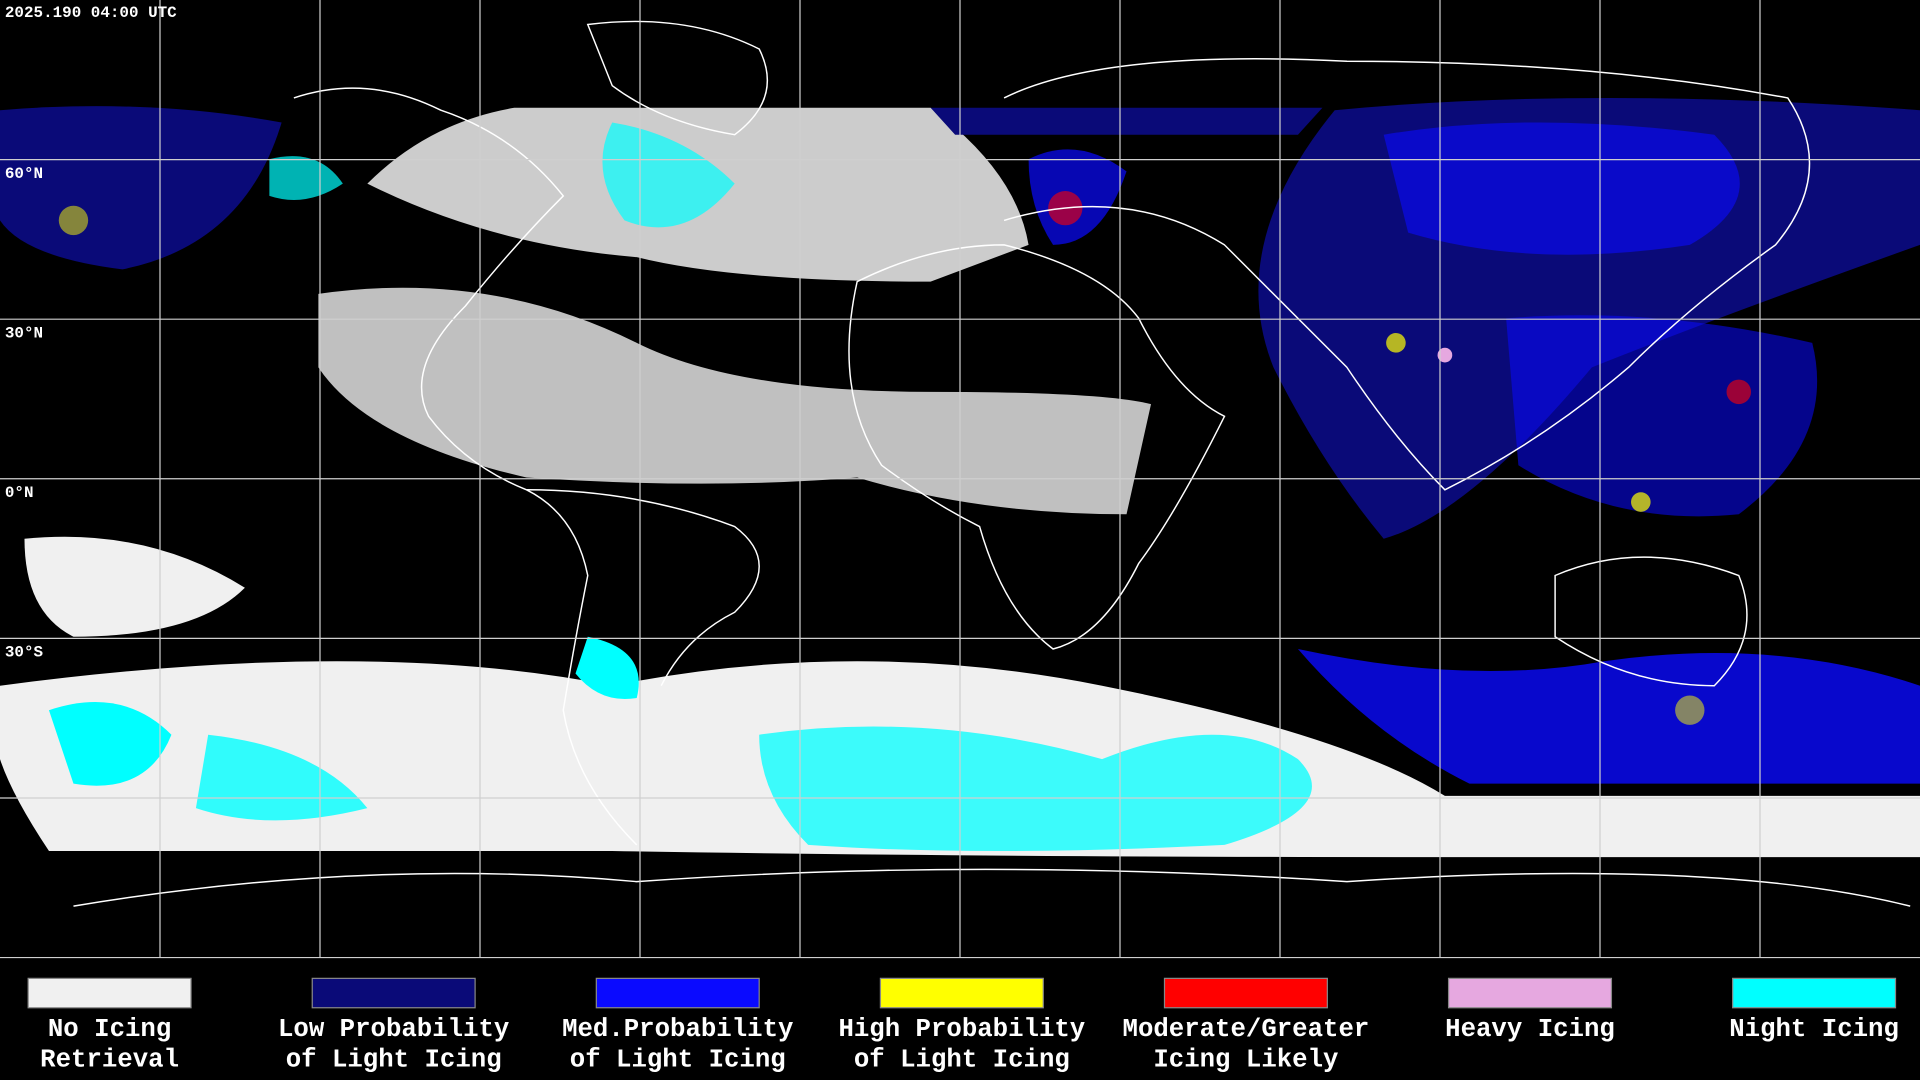  I want to click on legend-label: No Icing, so click(109, 1029).